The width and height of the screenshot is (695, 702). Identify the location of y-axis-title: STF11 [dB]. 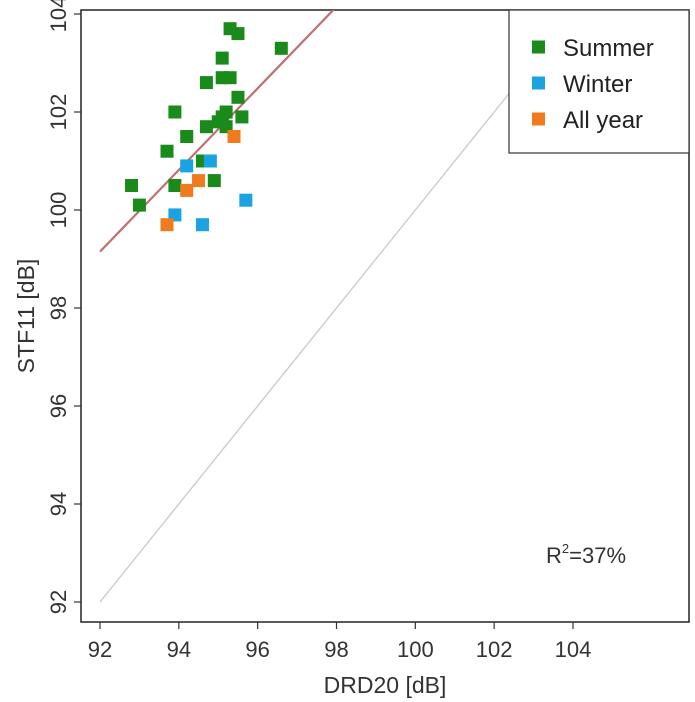
(26, 316).